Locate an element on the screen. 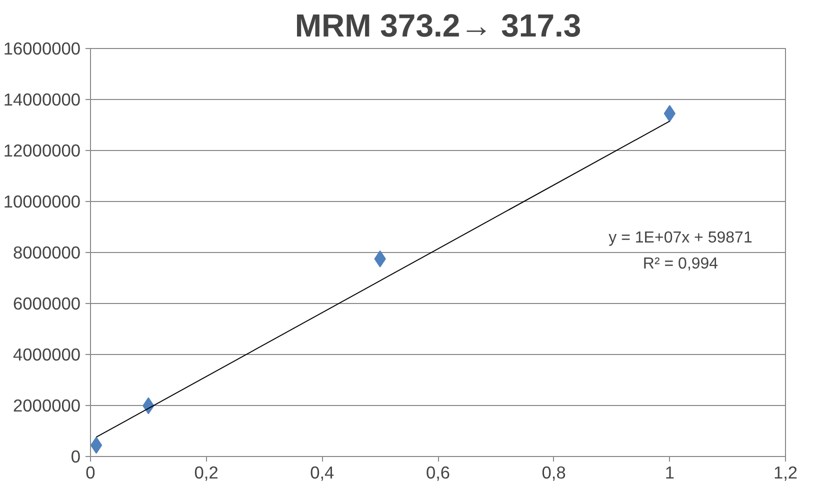 The width and height of the screenshot is (821, 492). x-tick-label: 0,6 is located at coordinates (438, 472).